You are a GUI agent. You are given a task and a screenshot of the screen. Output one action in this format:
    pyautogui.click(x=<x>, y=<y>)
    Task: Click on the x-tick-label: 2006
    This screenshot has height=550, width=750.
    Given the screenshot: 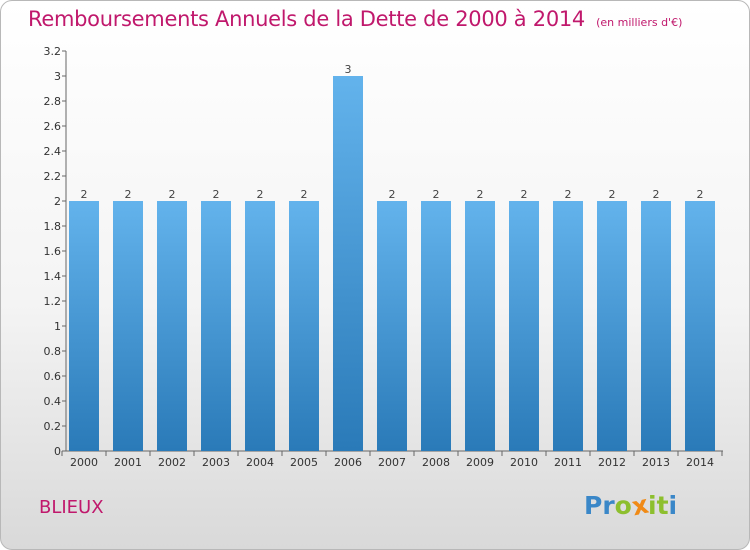 What is the action you would take?
    pyautogui.click(x=348, y=462)
    